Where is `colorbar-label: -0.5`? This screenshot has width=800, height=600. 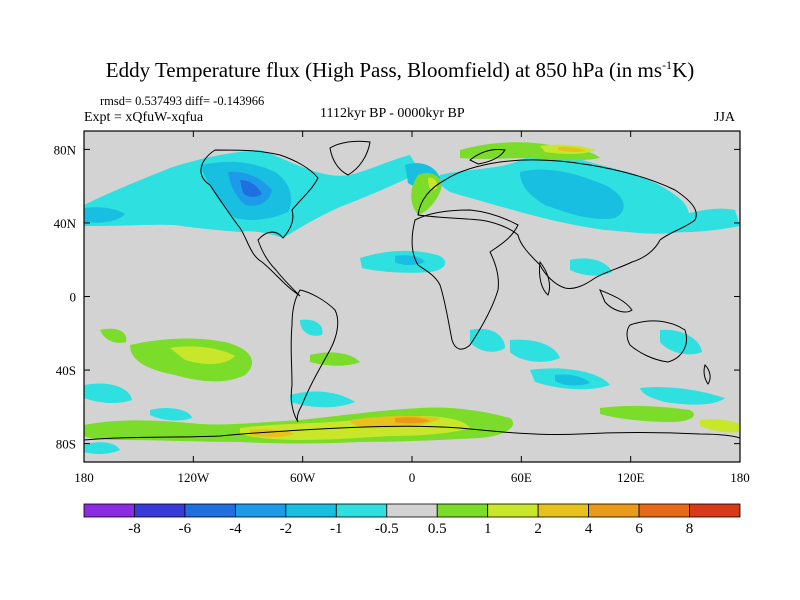
colorbar-label: -0.5 is located at coordinates (386, 529).